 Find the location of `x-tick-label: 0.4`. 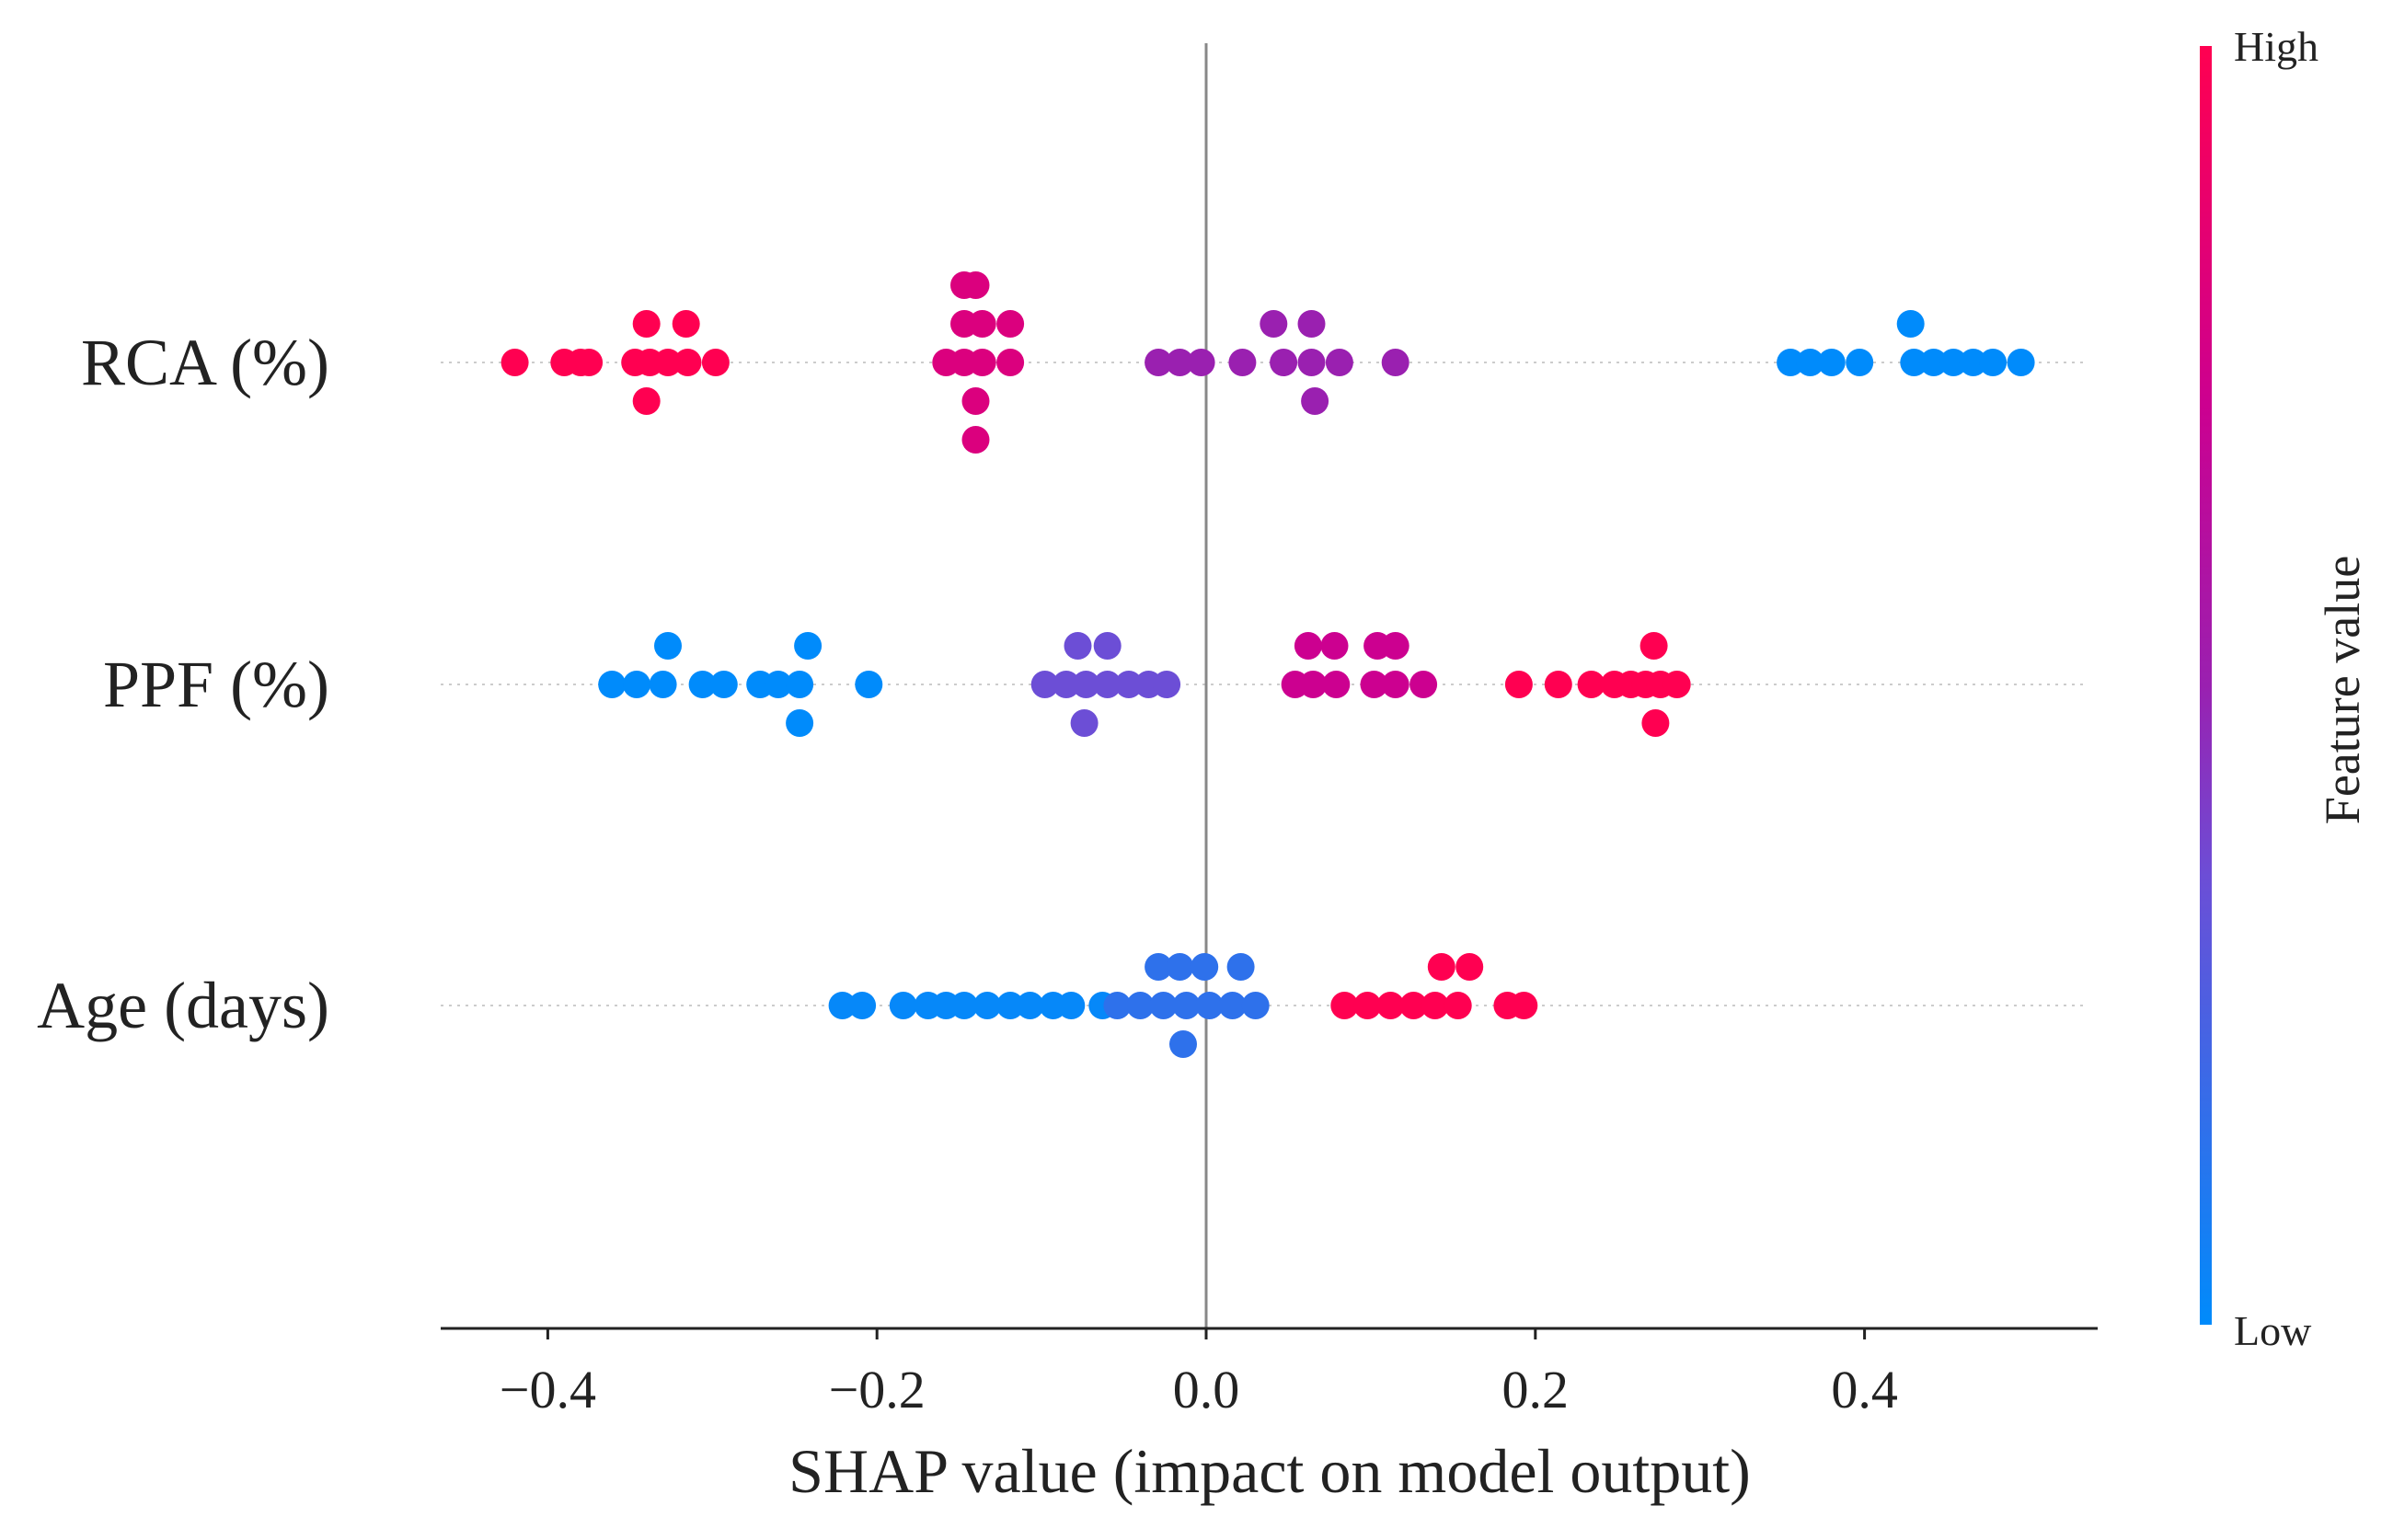

x-tick-label: 0.4 is located at coordinates (1864, 1389).